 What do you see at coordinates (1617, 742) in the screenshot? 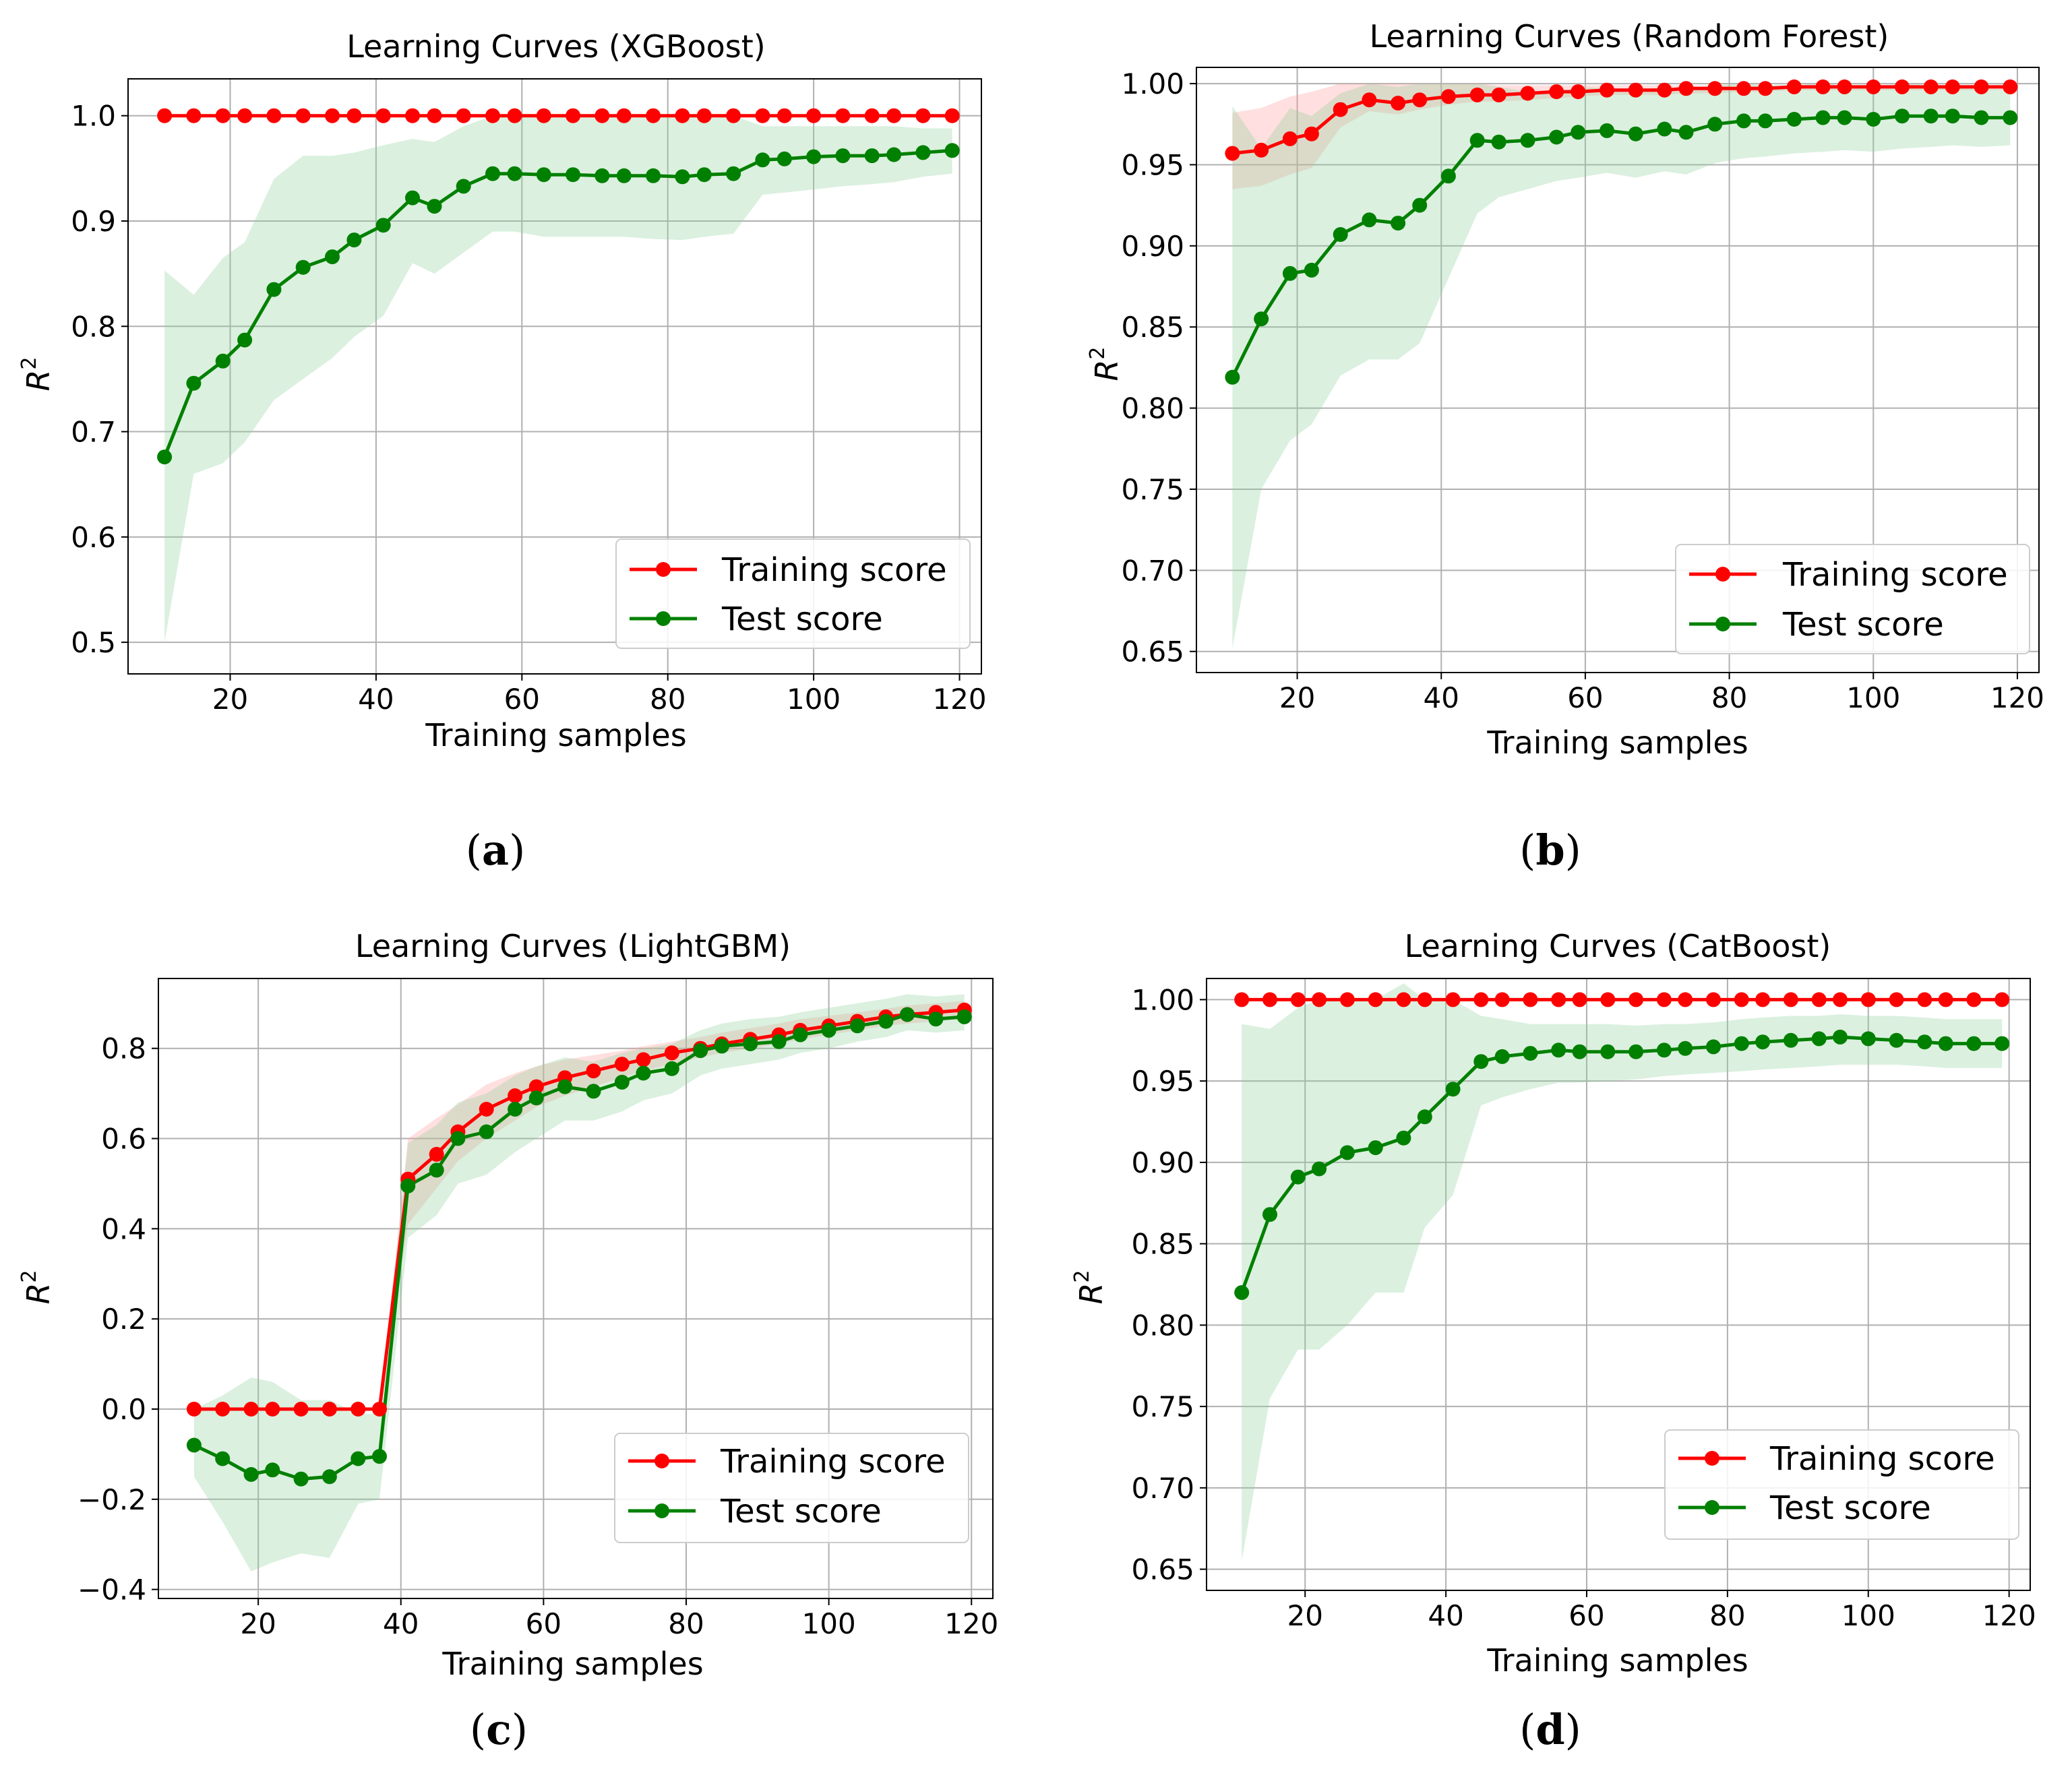
I see `x-axis-label: Training samples` at bounding box center [1617, 742].